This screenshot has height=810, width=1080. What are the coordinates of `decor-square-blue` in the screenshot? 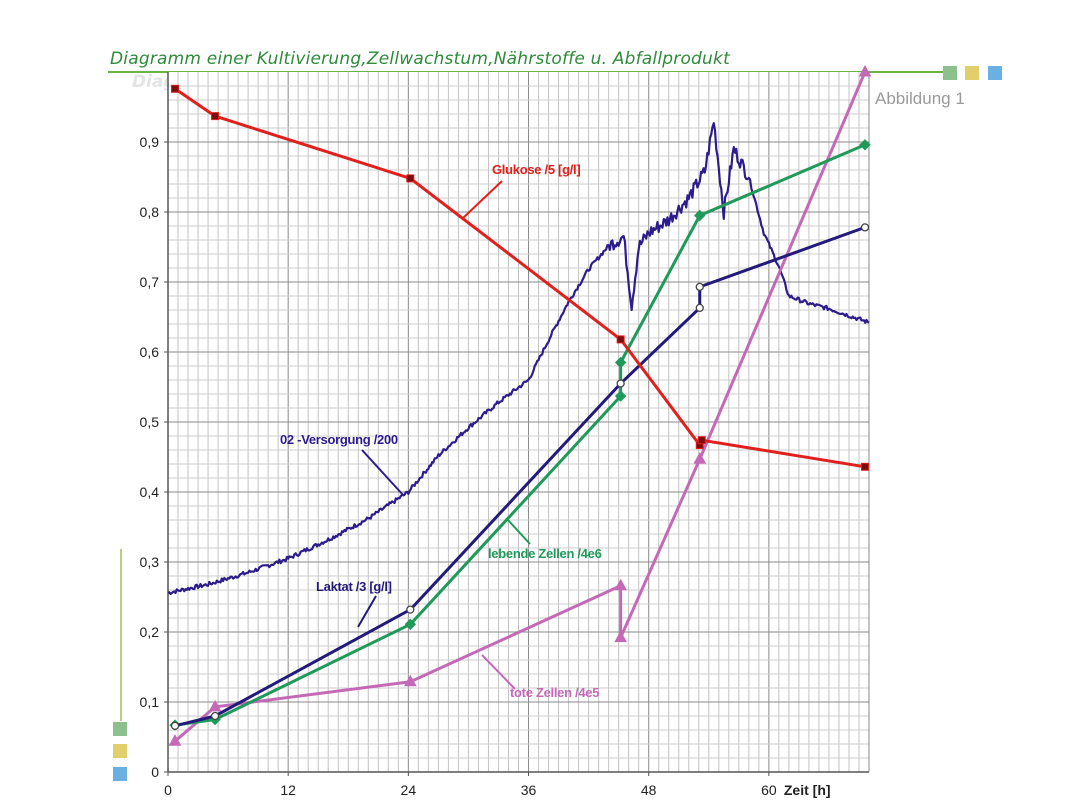 It's located at (995, 73).